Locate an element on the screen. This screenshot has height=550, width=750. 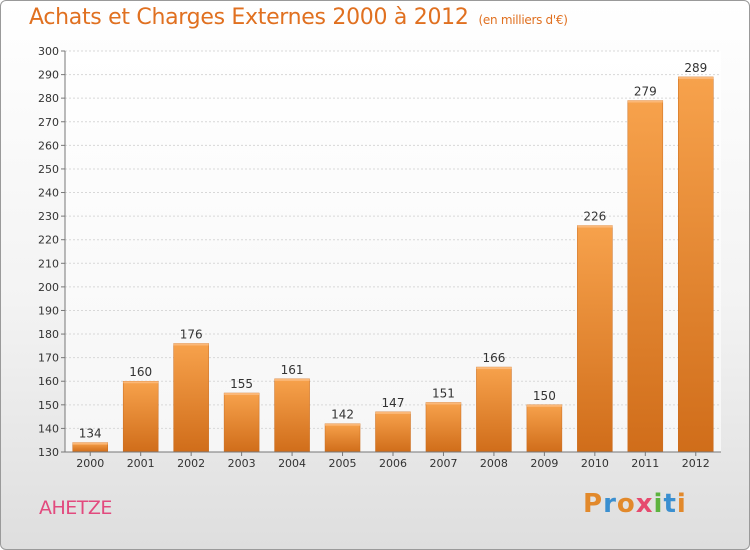
y-tick-label: 280 is located at coordinates (48, 98).